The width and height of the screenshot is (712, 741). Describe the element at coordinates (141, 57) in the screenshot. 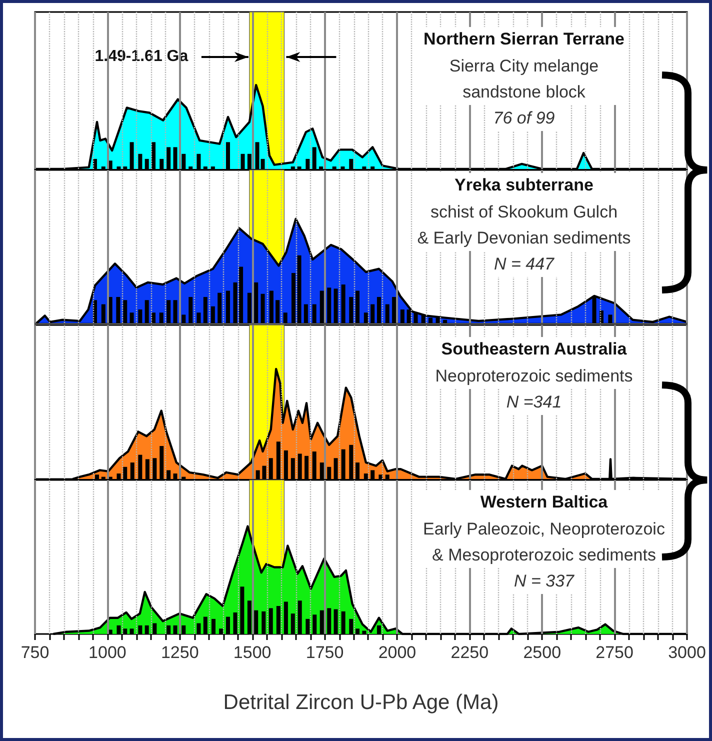

I see `band-label: 1.49-1.61 Ga` at that location.